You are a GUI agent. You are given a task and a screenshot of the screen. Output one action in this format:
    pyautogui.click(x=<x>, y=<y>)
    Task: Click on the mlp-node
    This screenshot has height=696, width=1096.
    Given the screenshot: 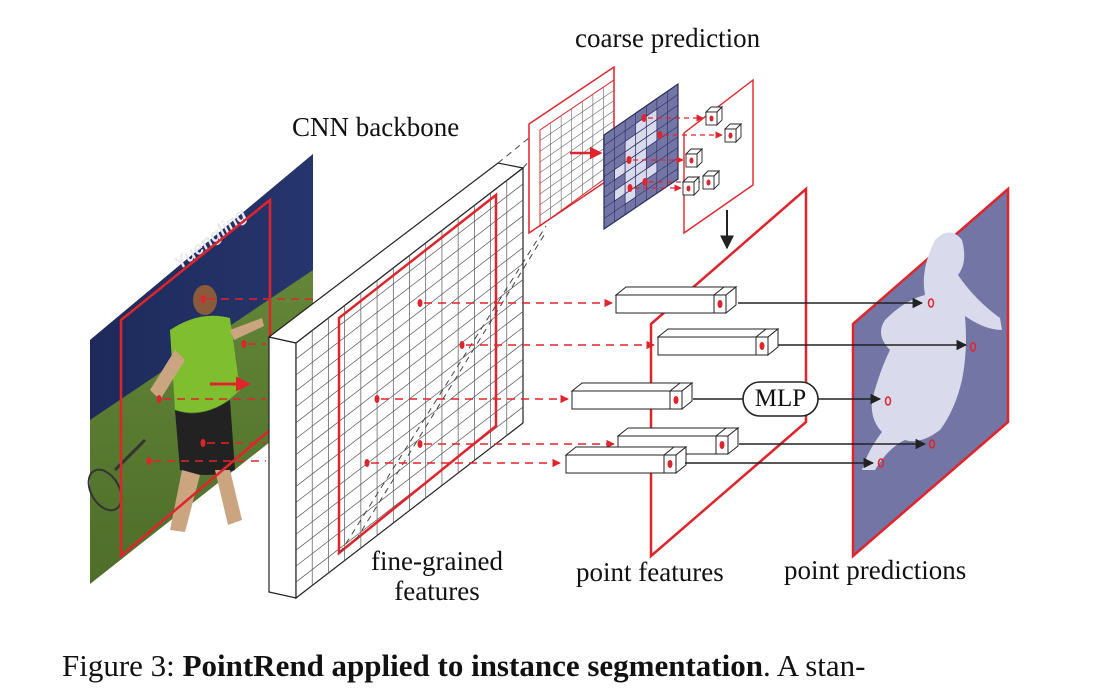 What is the action you would take?
    pyautogui.click(x=780, y=399)
    